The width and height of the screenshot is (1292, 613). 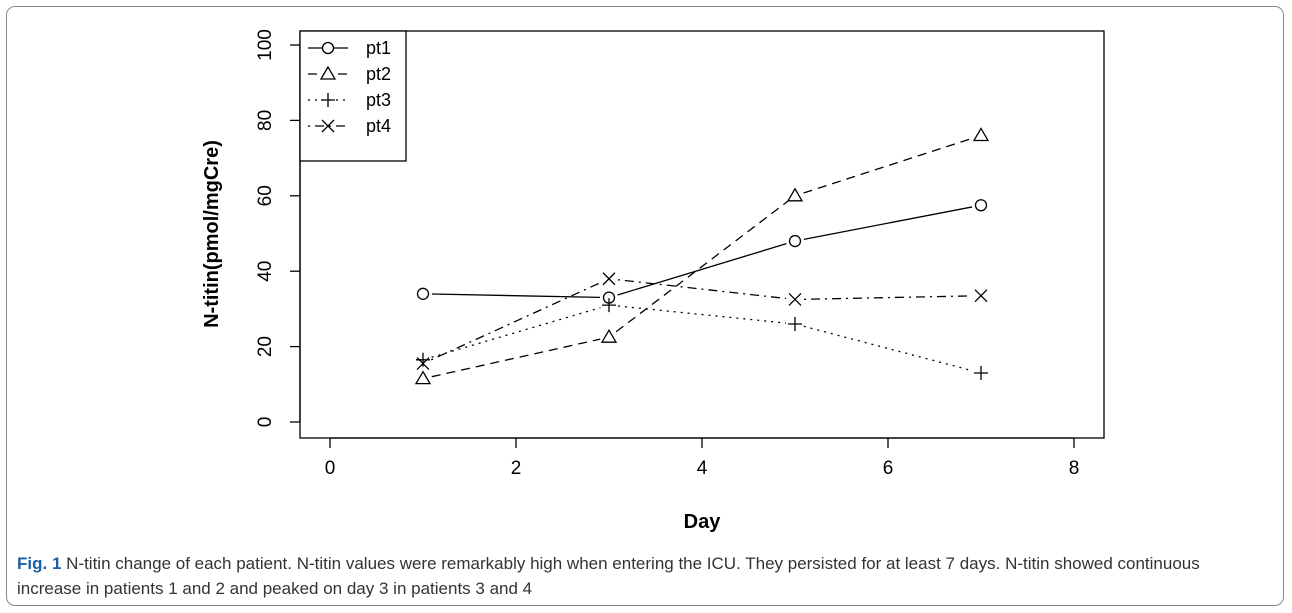 I want to click on y-tick-label: 80, so click(x=265, y=120).